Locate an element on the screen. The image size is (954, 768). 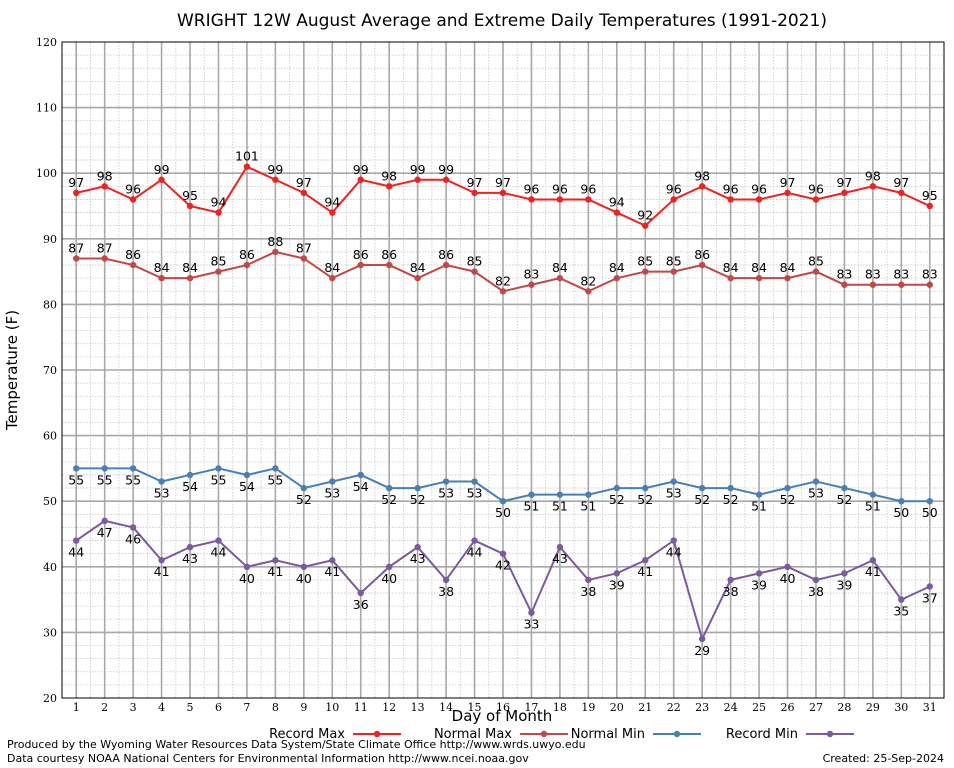
legend-label-normal-max: Normal Max is located at coordinates (473, 734).